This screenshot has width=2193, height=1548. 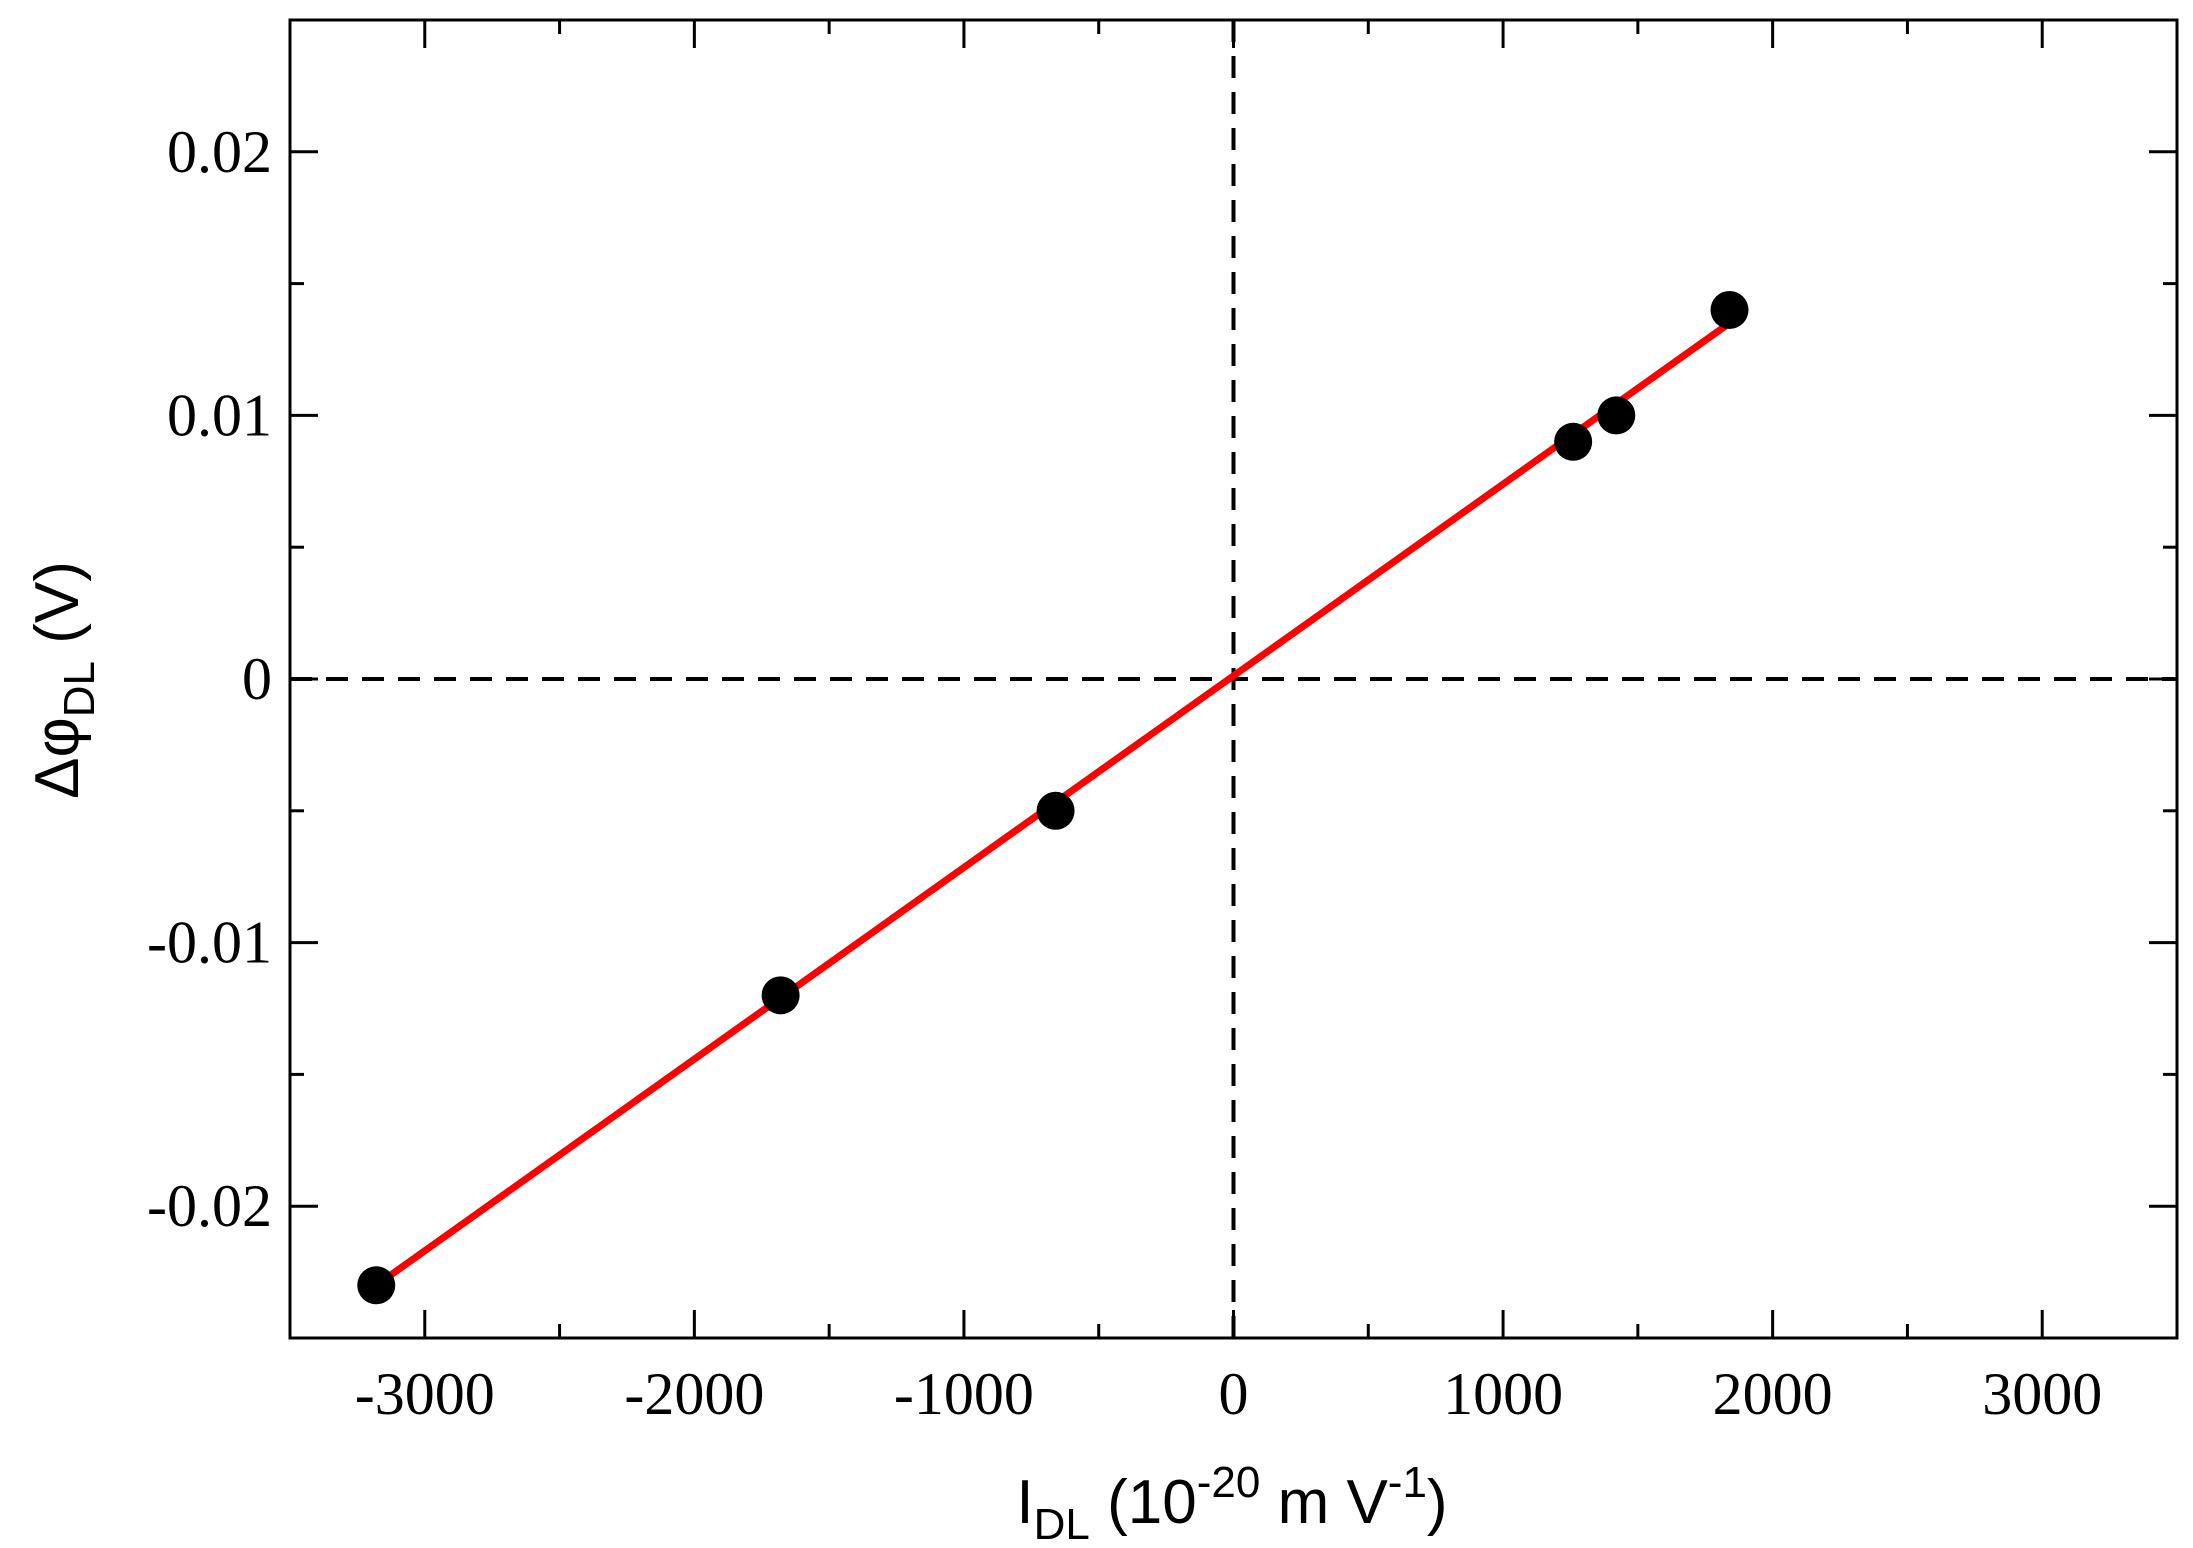 I want to click on y-tick-label: -0.02, so click(x=209, y=1206).